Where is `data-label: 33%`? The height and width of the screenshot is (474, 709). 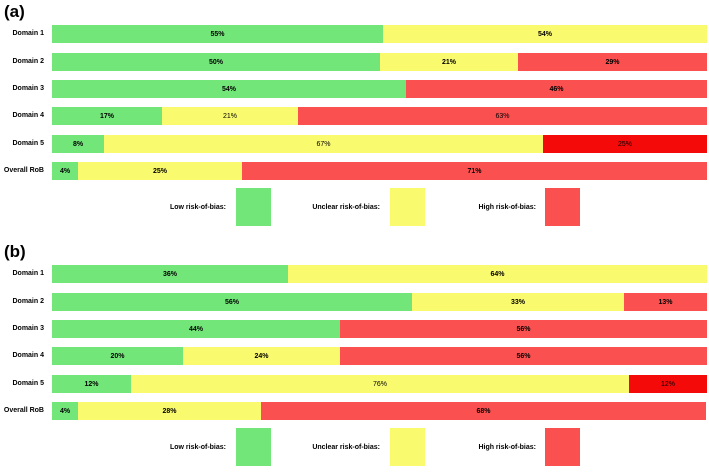 data-label: 33% is located at coordinates (517, 302).